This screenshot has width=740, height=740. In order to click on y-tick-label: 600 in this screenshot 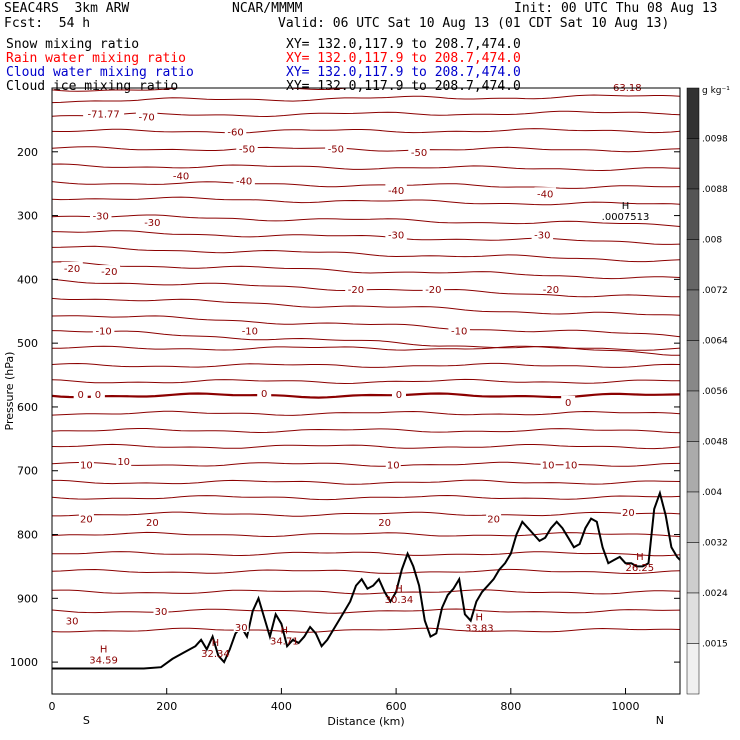, I will do `click(27, 407)`.